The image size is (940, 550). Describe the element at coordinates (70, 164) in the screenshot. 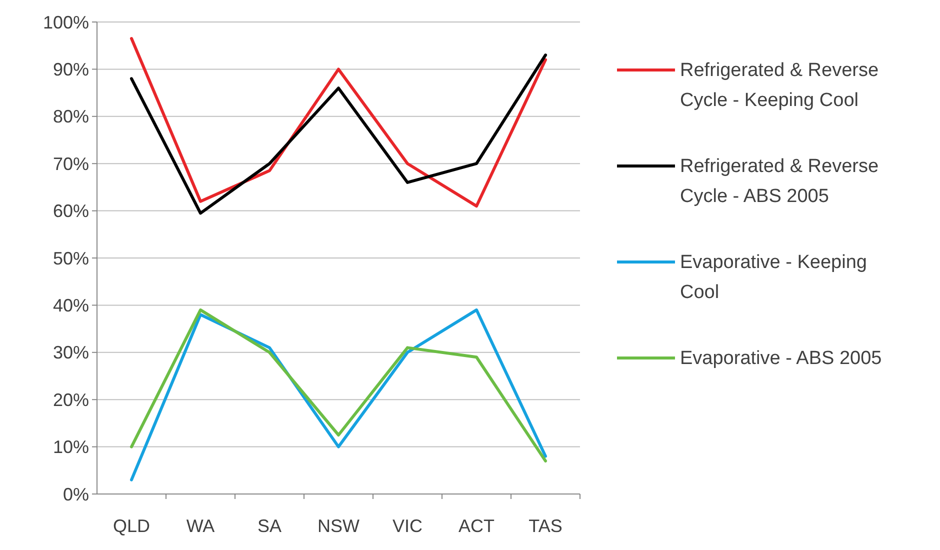

I see `y-tick-label: 70%` at that location.